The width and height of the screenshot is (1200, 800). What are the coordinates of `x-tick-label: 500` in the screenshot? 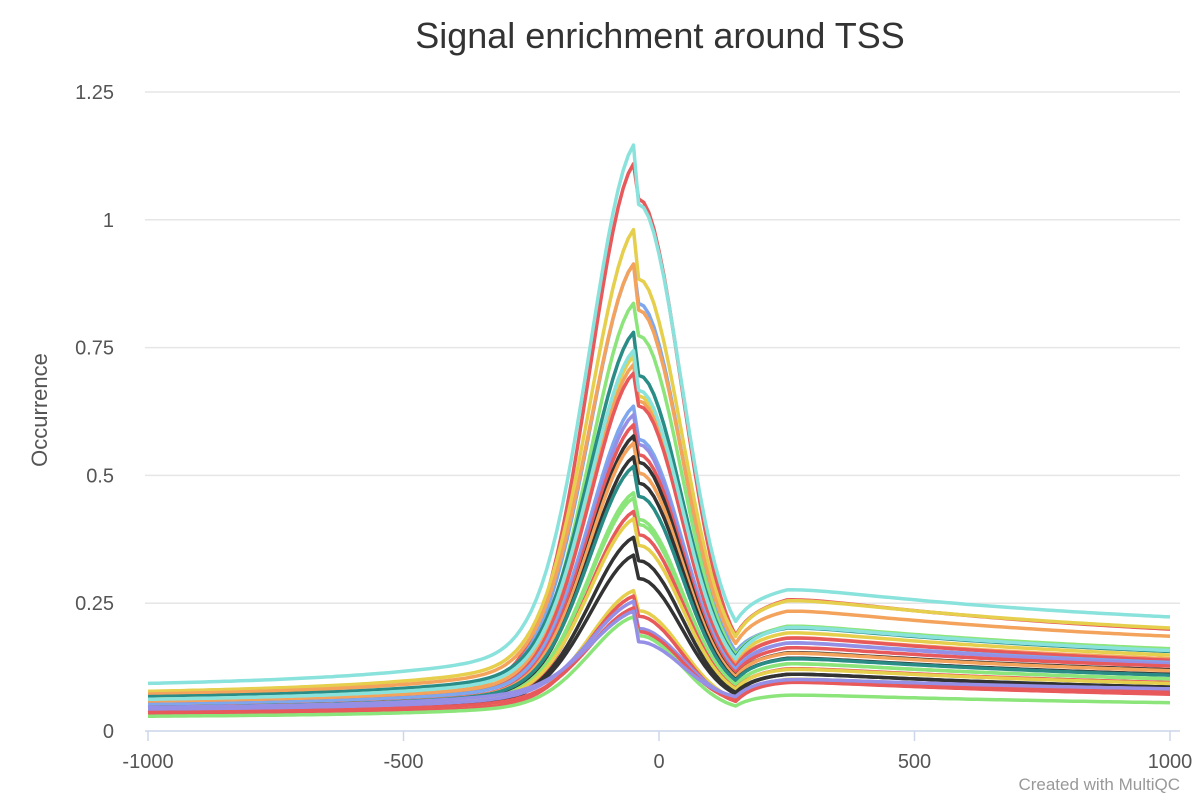 It's located at (914, 762).